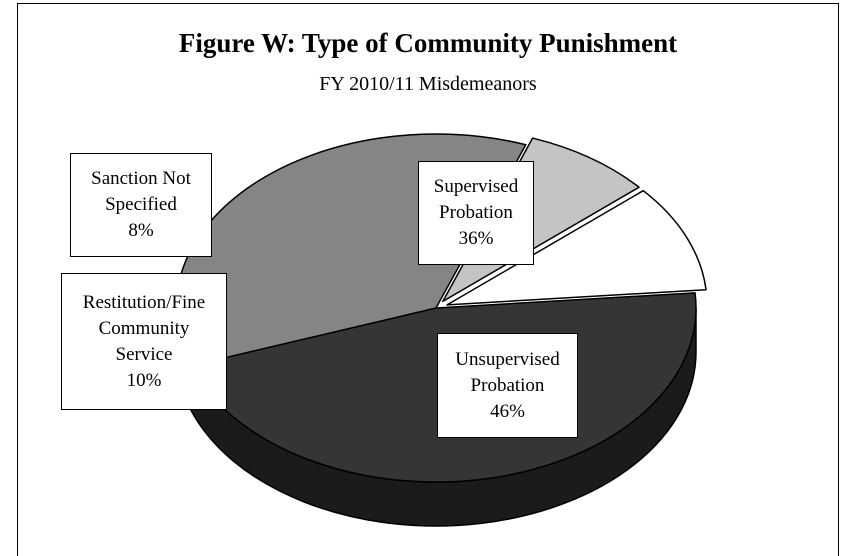 This screenshot has height=556, width=842. Describe the element at coordinates (144, 380) in the screenshot. I see `slice-value-label: 10%` at that location.